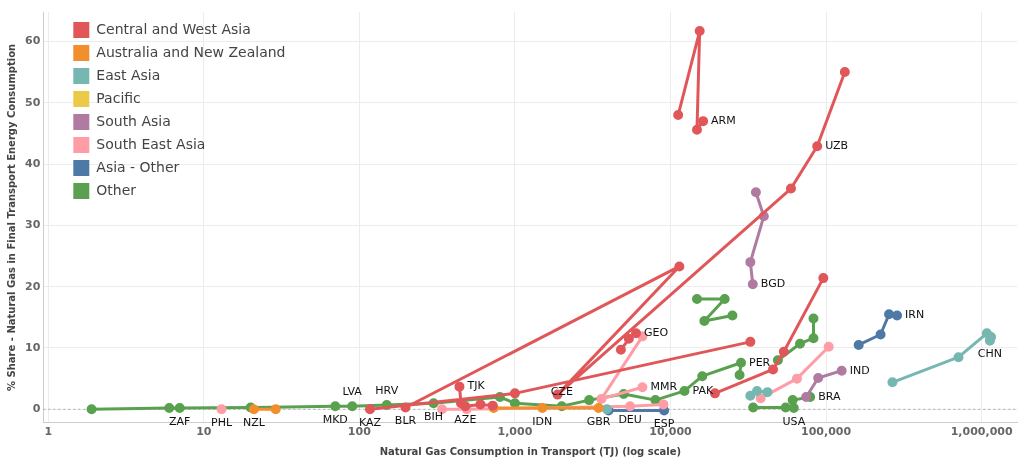 Image resolution: width=1024 pixels, height=464 pixels. I want to click on legend-label: Other, so click(116, 189).